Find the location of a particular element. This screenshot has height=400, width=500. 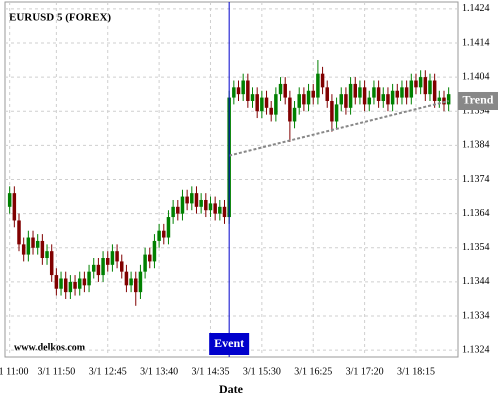

event-label: Event is located at coordinates (229, 343).